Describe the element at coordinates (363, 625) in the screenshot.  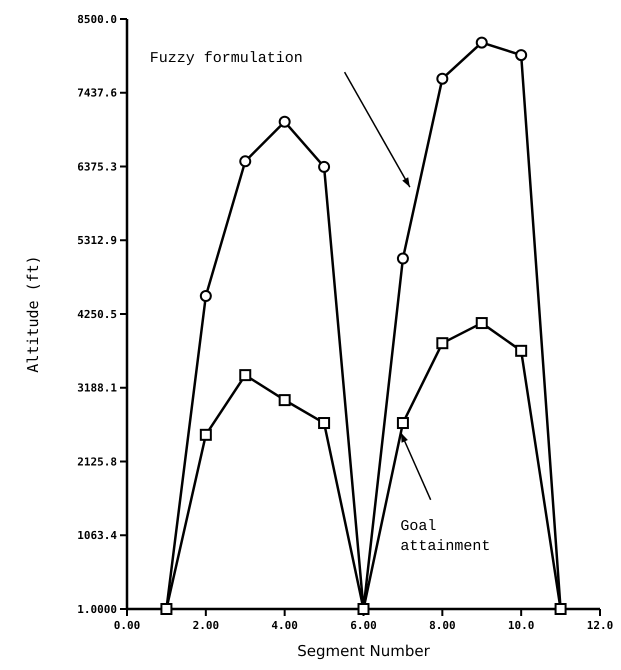
I see `x-tick-label: 6.00` at that location.